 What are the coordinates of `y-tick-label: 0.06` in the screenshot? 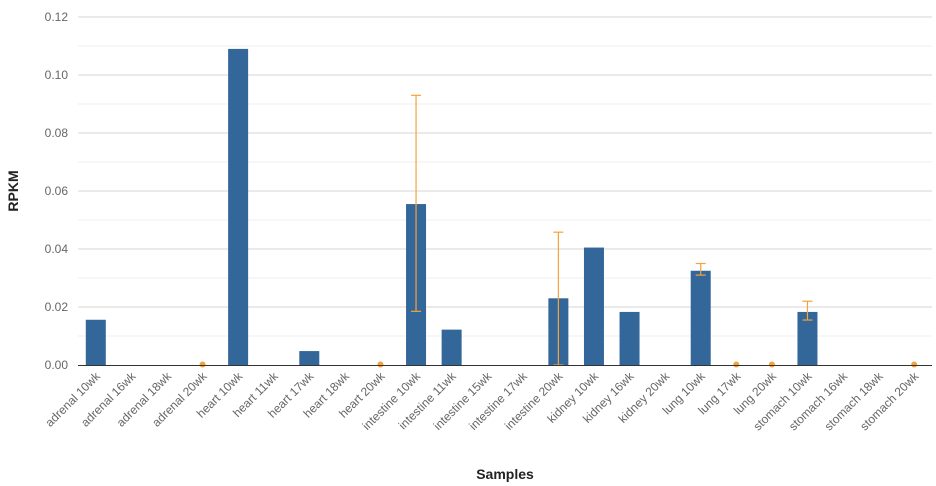 It's located at (57, 191).